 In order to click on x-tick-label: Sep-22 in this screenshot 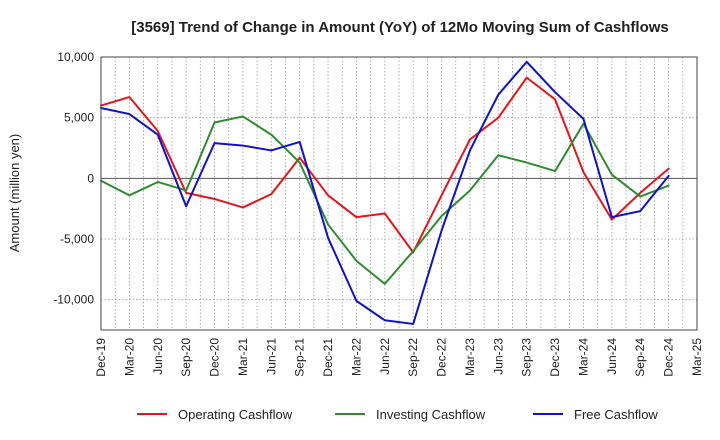, I will do `click(413, 357)`.